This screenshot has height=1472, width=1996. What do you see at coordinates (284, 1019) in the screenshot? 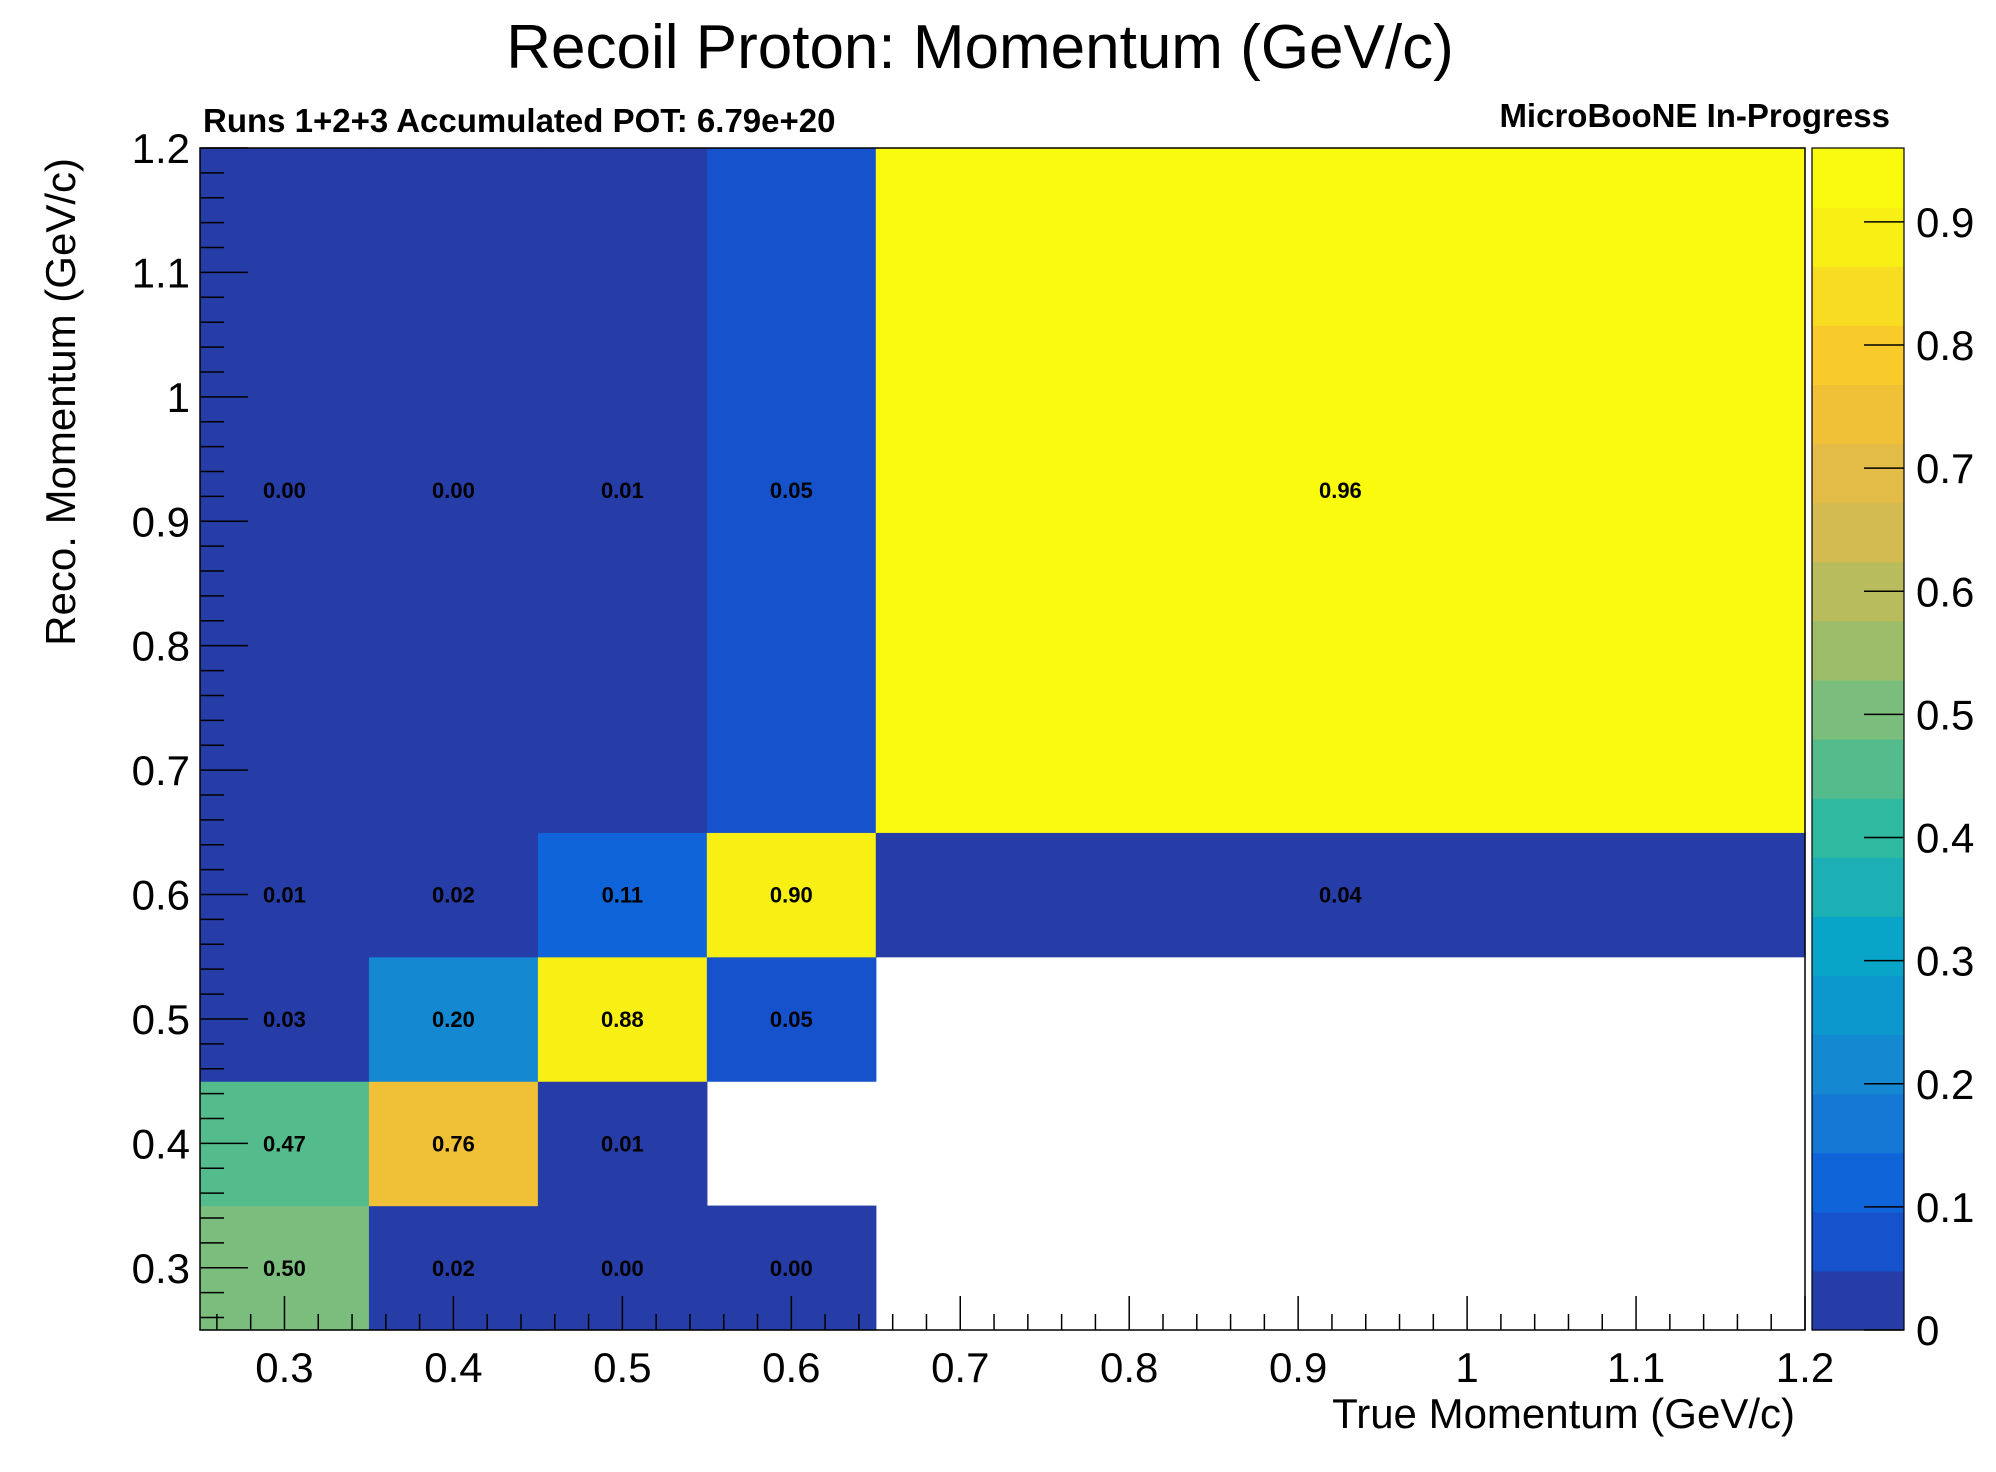
I see `cell-value-label: 0.03` at bounding box center [284, 1019].